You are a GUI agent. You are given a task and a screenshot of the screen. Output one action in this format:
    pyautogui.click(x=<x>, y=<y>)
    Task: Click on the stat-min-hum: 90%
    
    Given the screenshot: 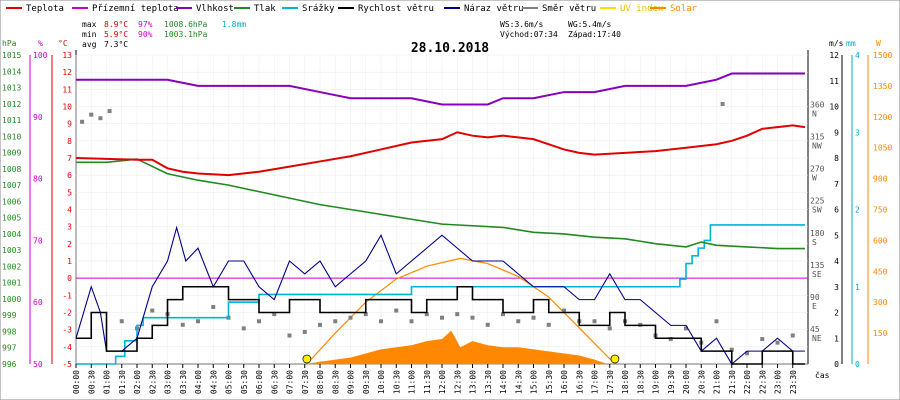 What is the action you would take?
    pyautogui.click(x=145, y=34)
    